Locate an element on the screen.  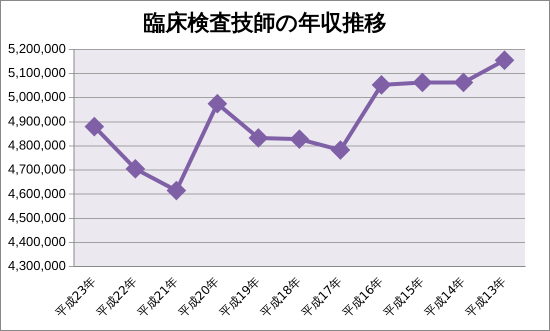
y-tick-label: 4,600,000 is located at coordinates (37, 193).